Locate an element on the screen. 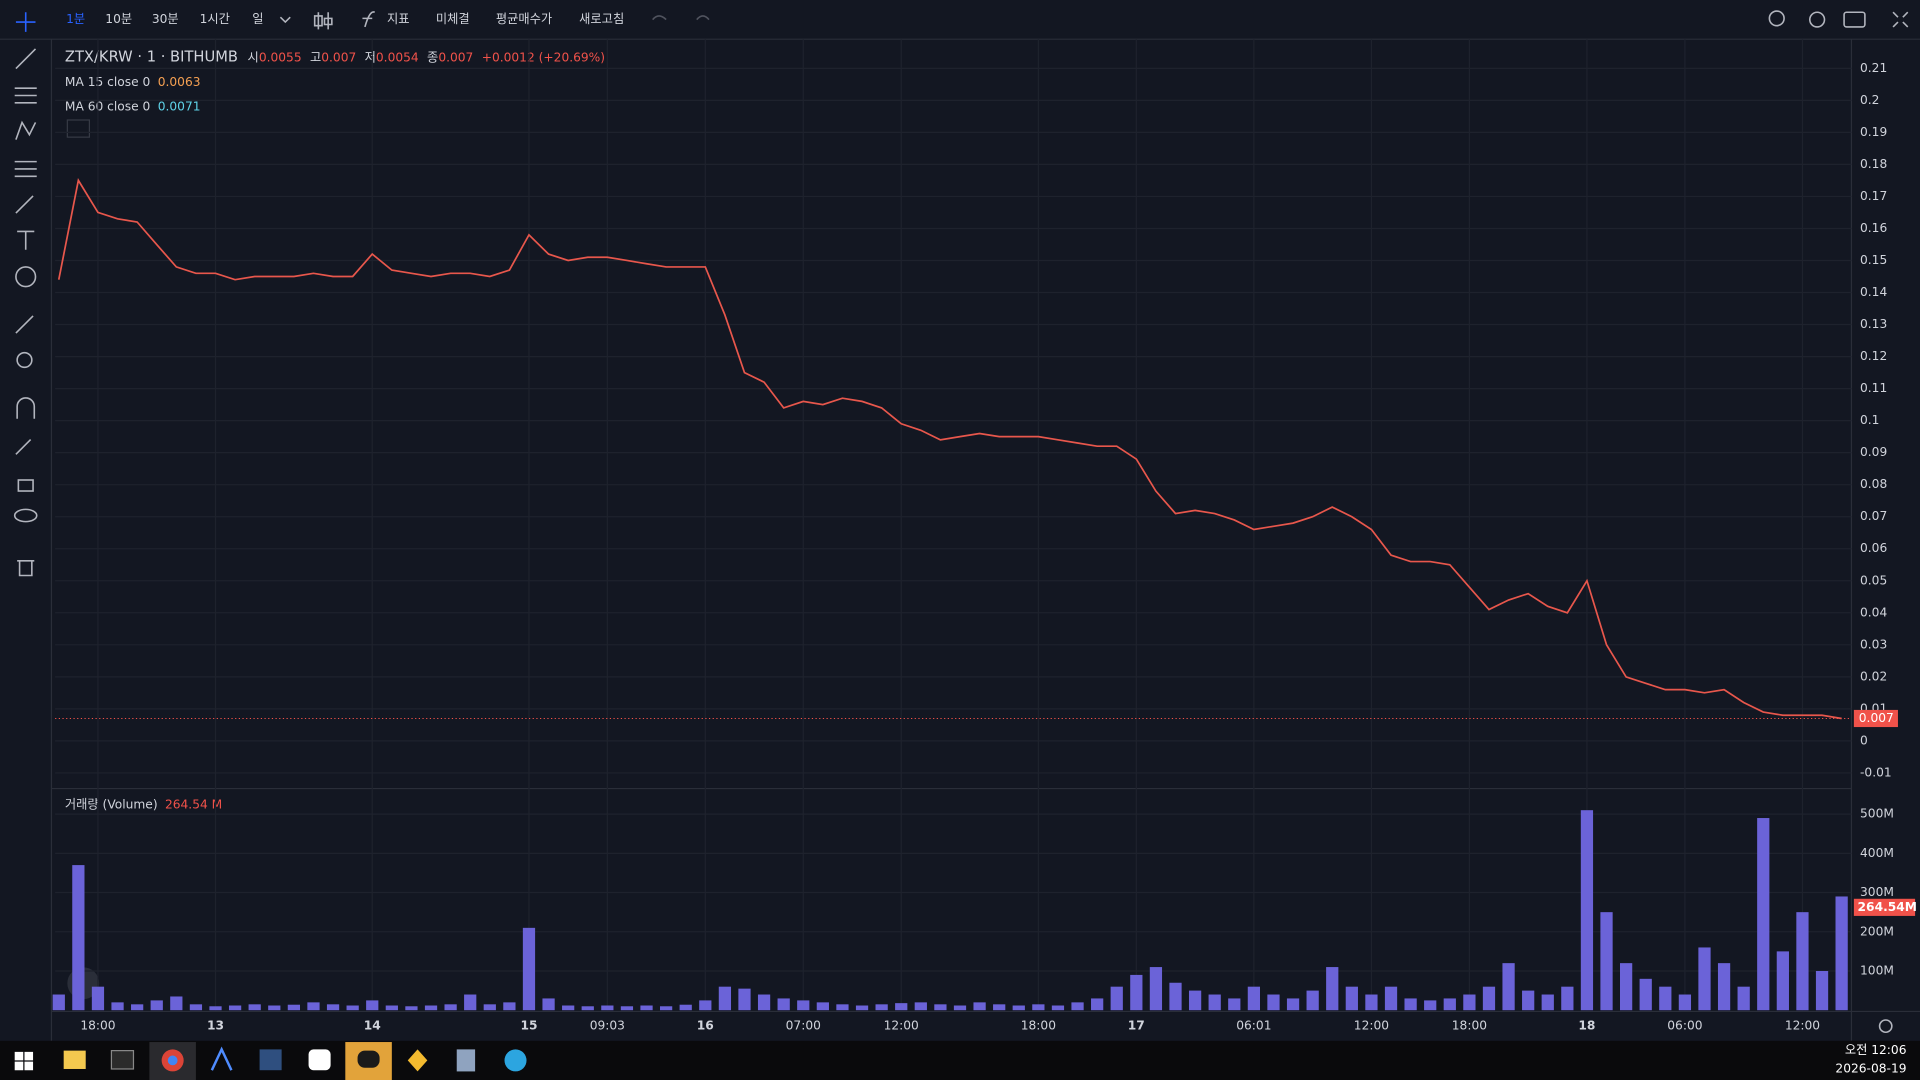 Image resolution: width=1920 pixels, height=1080 pixels. emoji-tool is located at coordinates (26, 277).